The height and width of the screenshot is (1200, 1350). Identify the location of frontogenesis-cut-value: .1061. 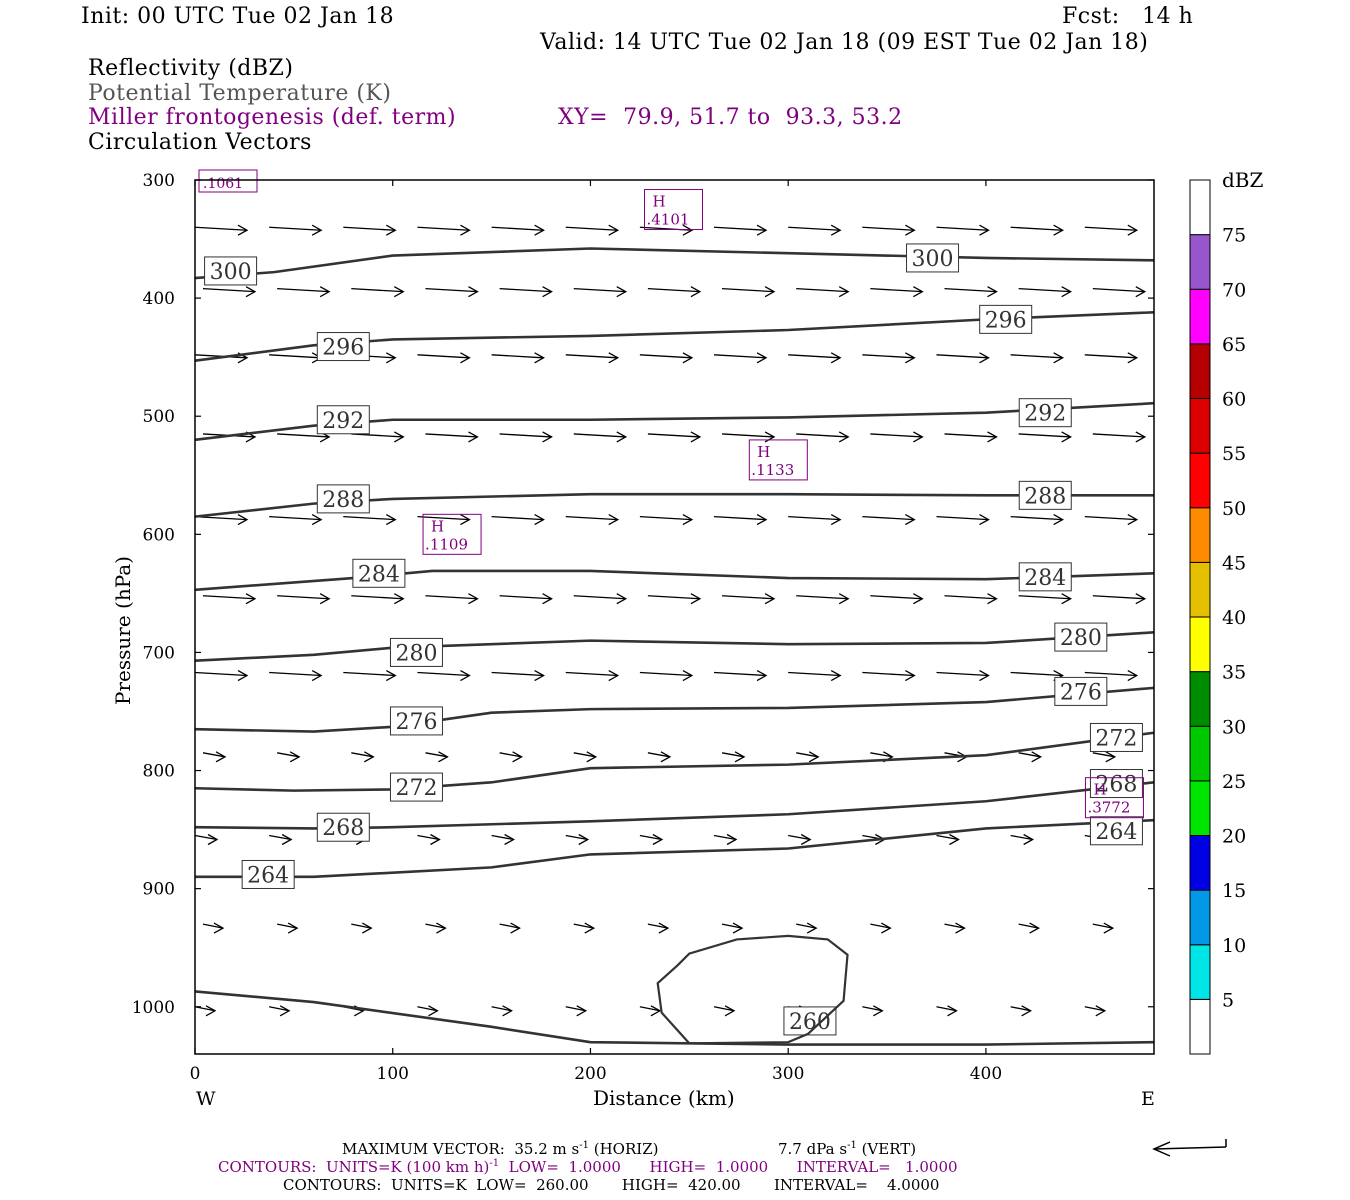
(223, 184).